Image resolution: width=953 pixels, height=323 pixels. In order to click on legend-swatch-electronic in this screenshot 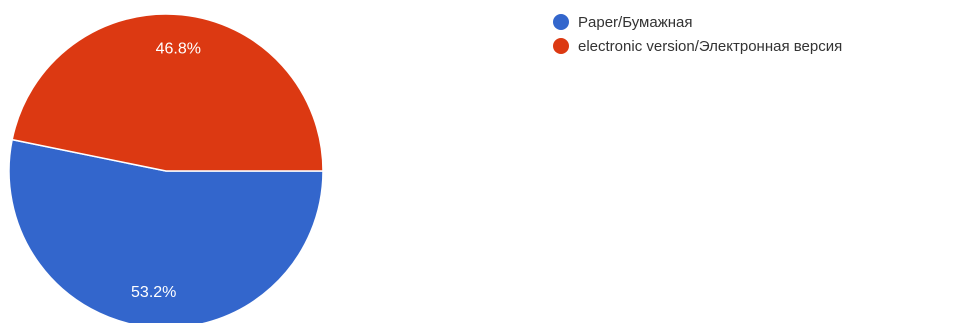, I will do `click(561, 46)`.